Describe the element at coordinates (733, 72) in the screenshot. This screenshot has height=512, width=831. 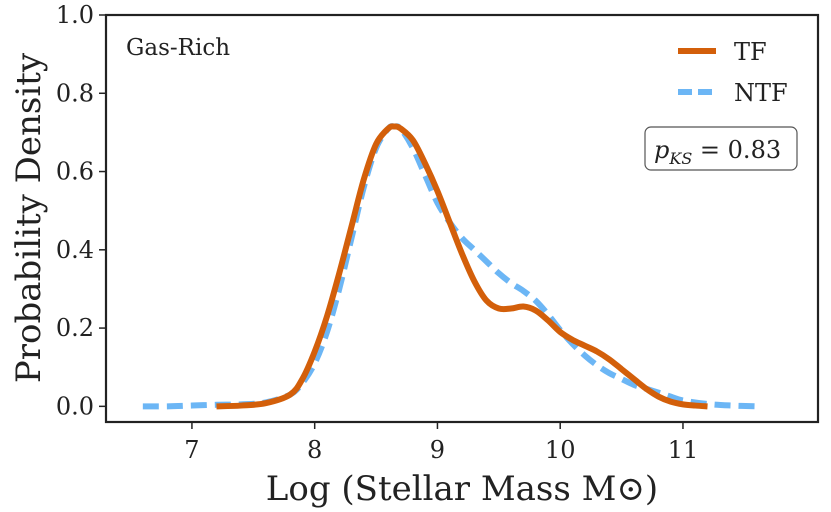
I see `legend: TF NTF` at that location.